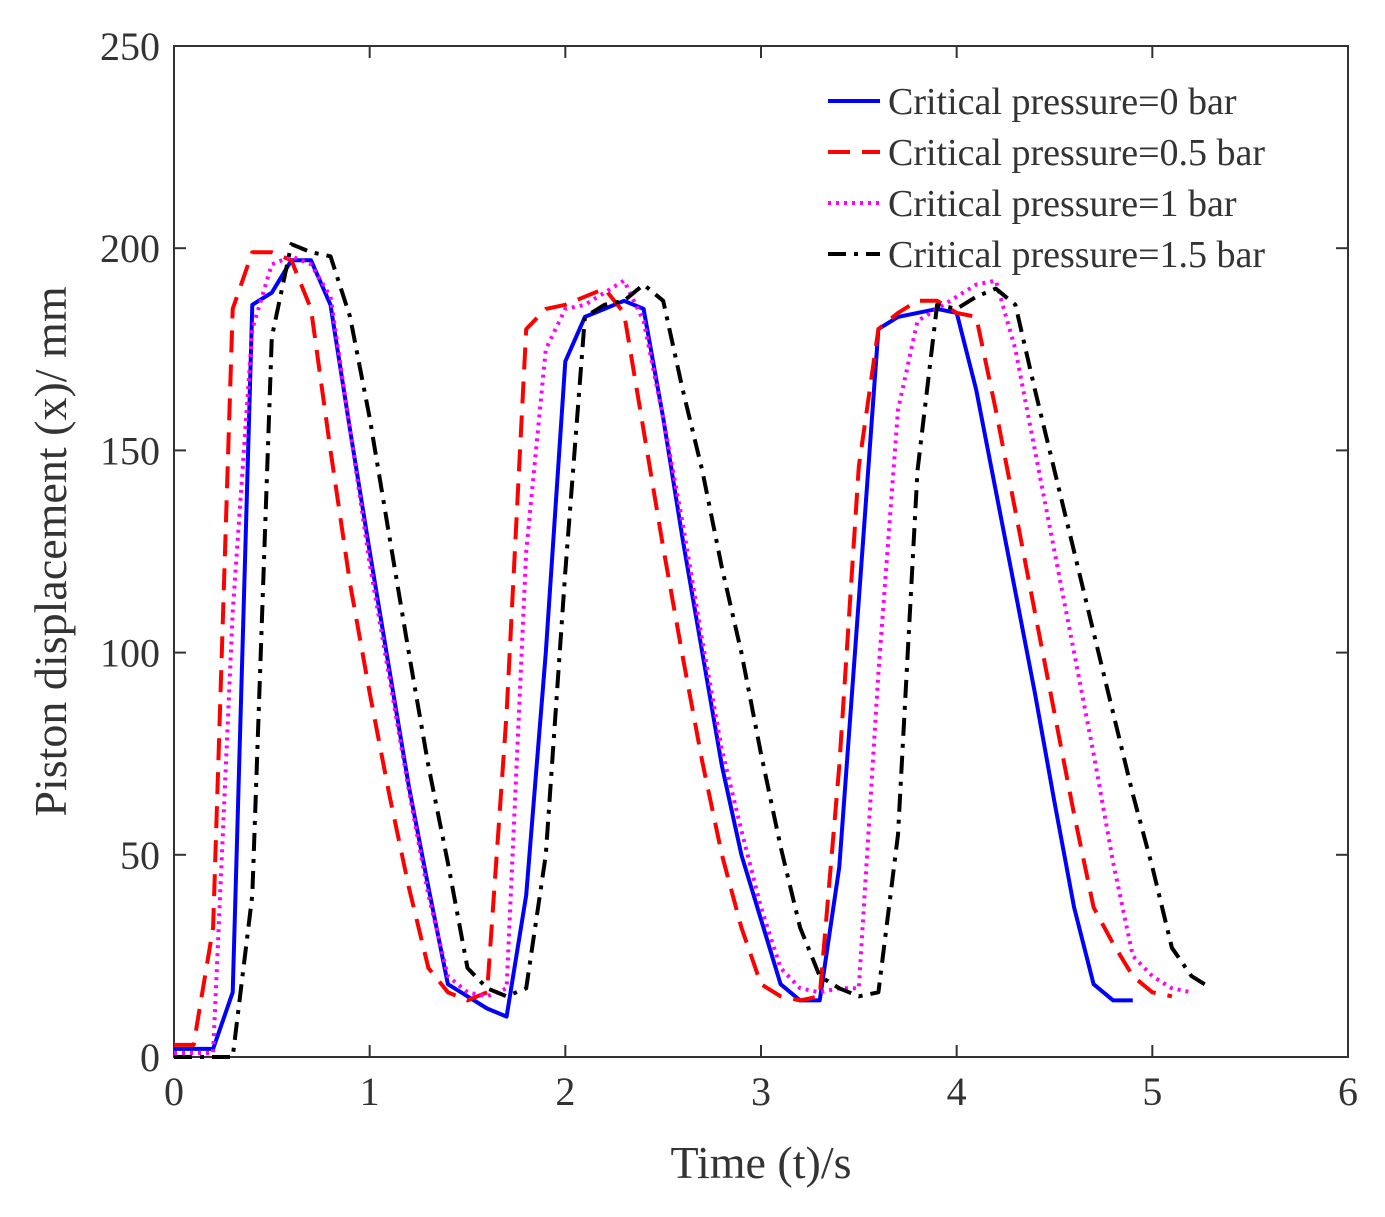  I want to click on x-tick-label: 3, so click(761, 1091).